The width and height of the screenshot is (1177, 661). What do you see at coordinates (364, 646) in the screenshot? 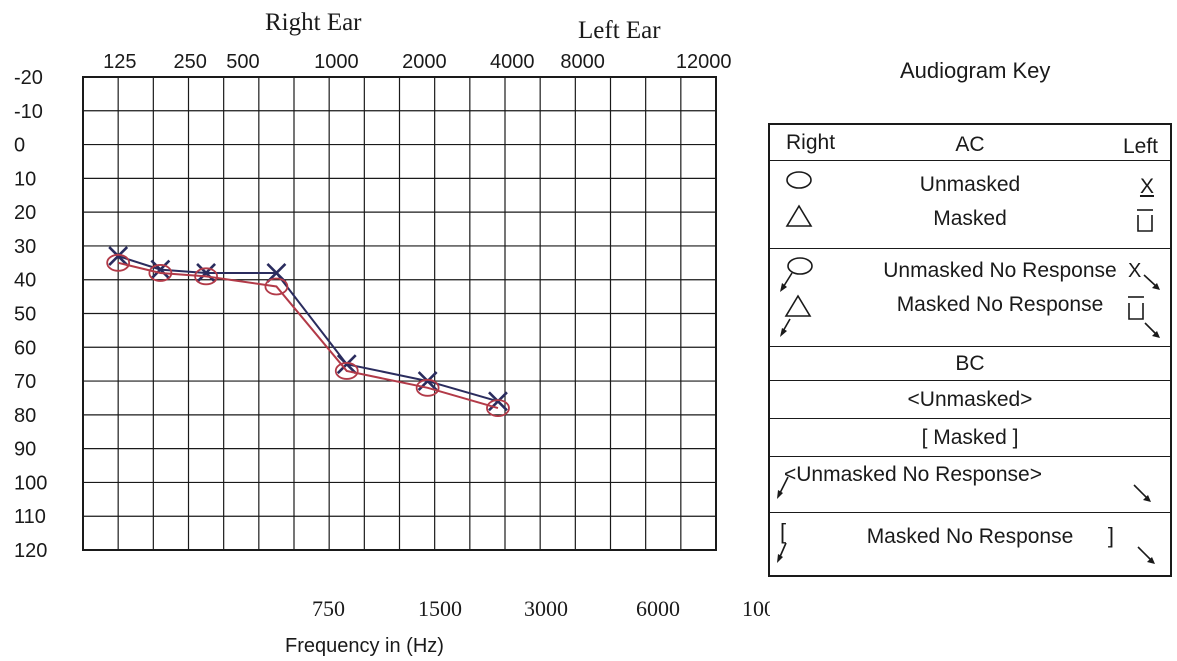
I see `x-axis-label: Frequency in (Hz)` at bounding box center [364, 646].